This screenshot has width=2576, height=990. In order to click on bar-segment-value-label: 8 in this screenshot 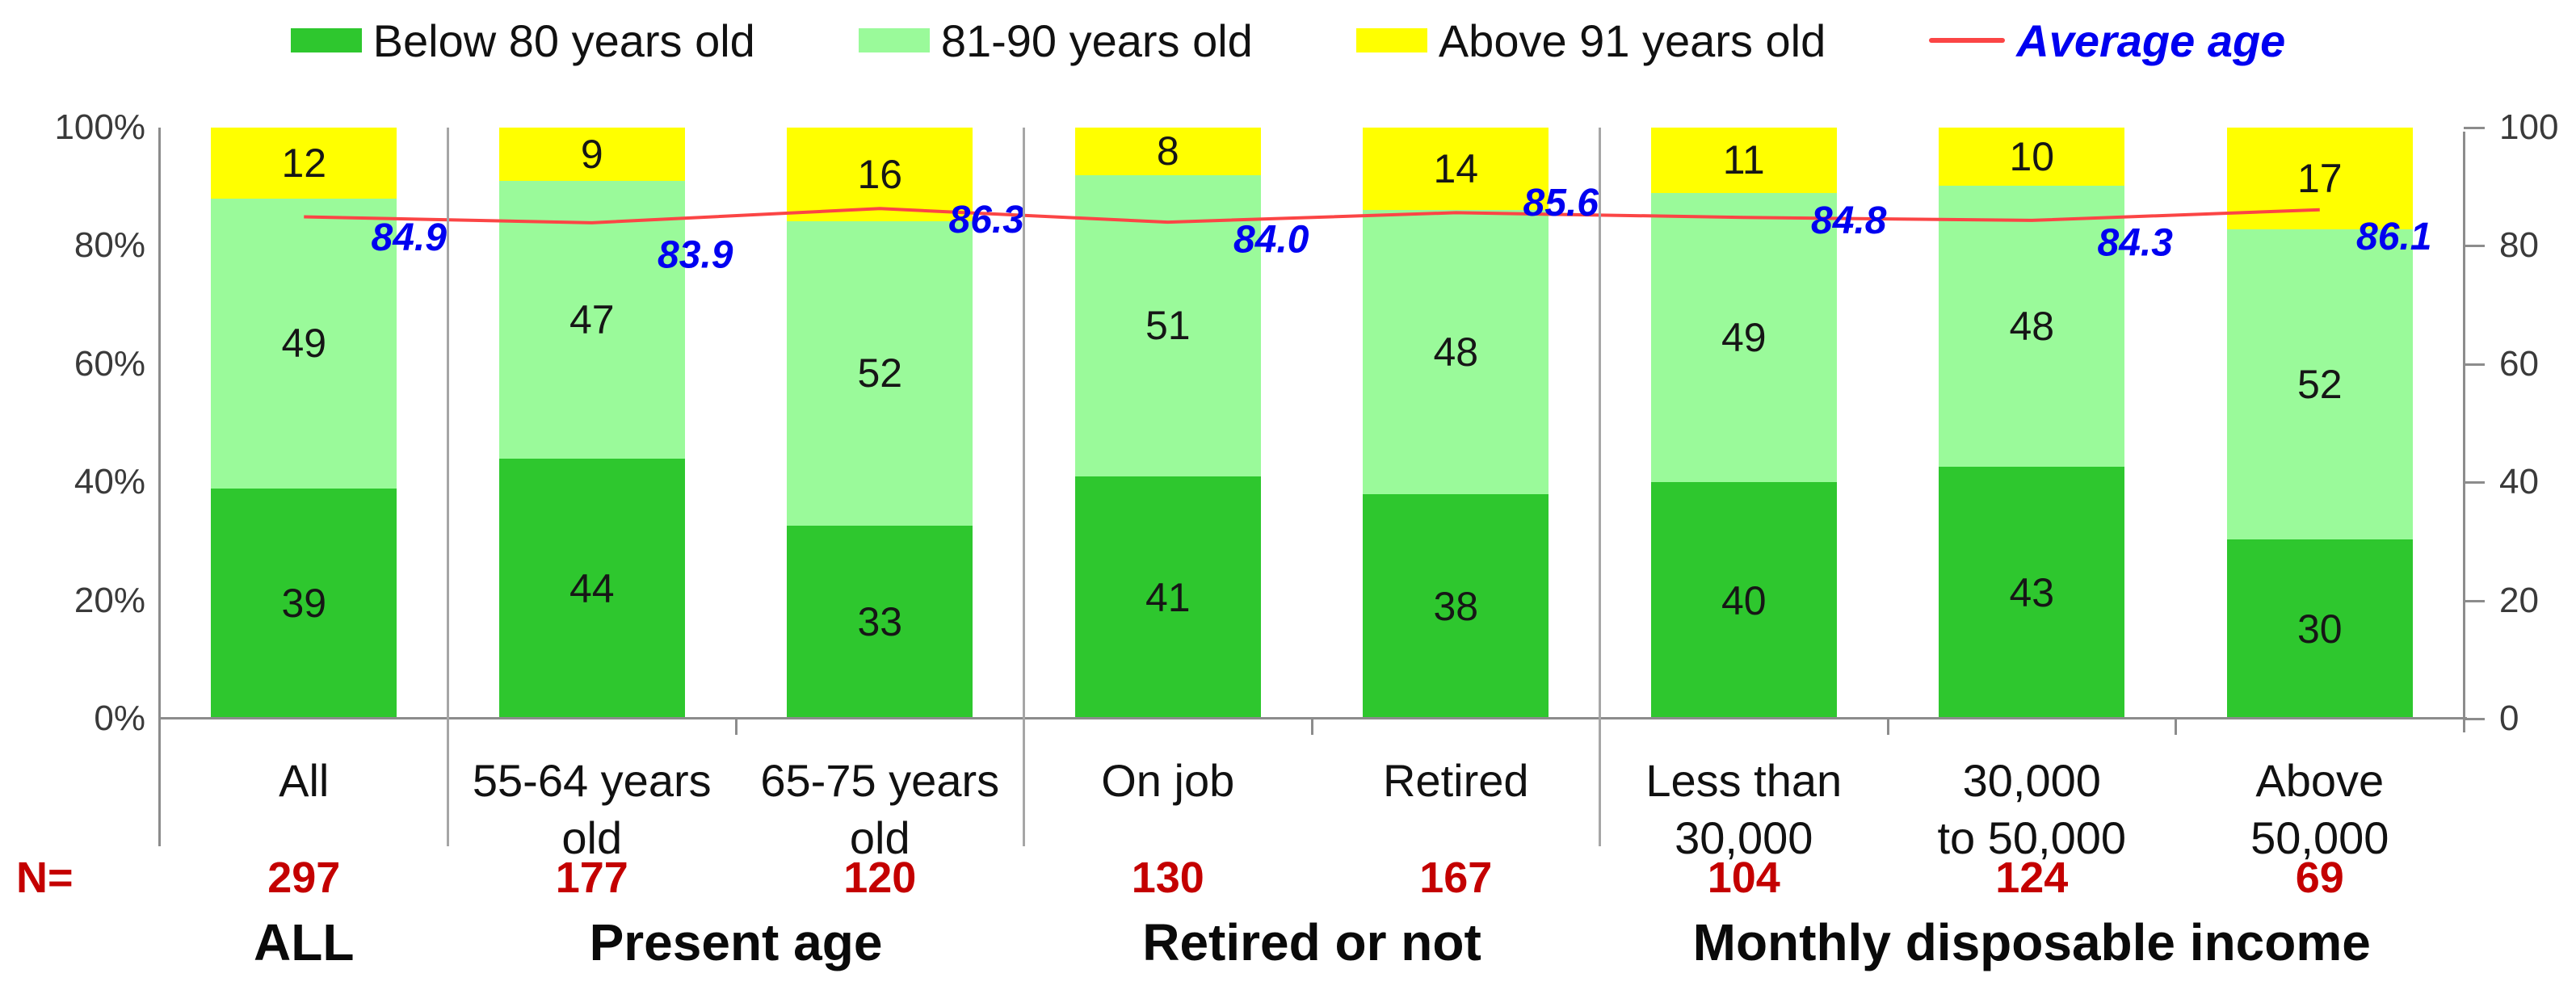, I will do `click(1167, 151)`.